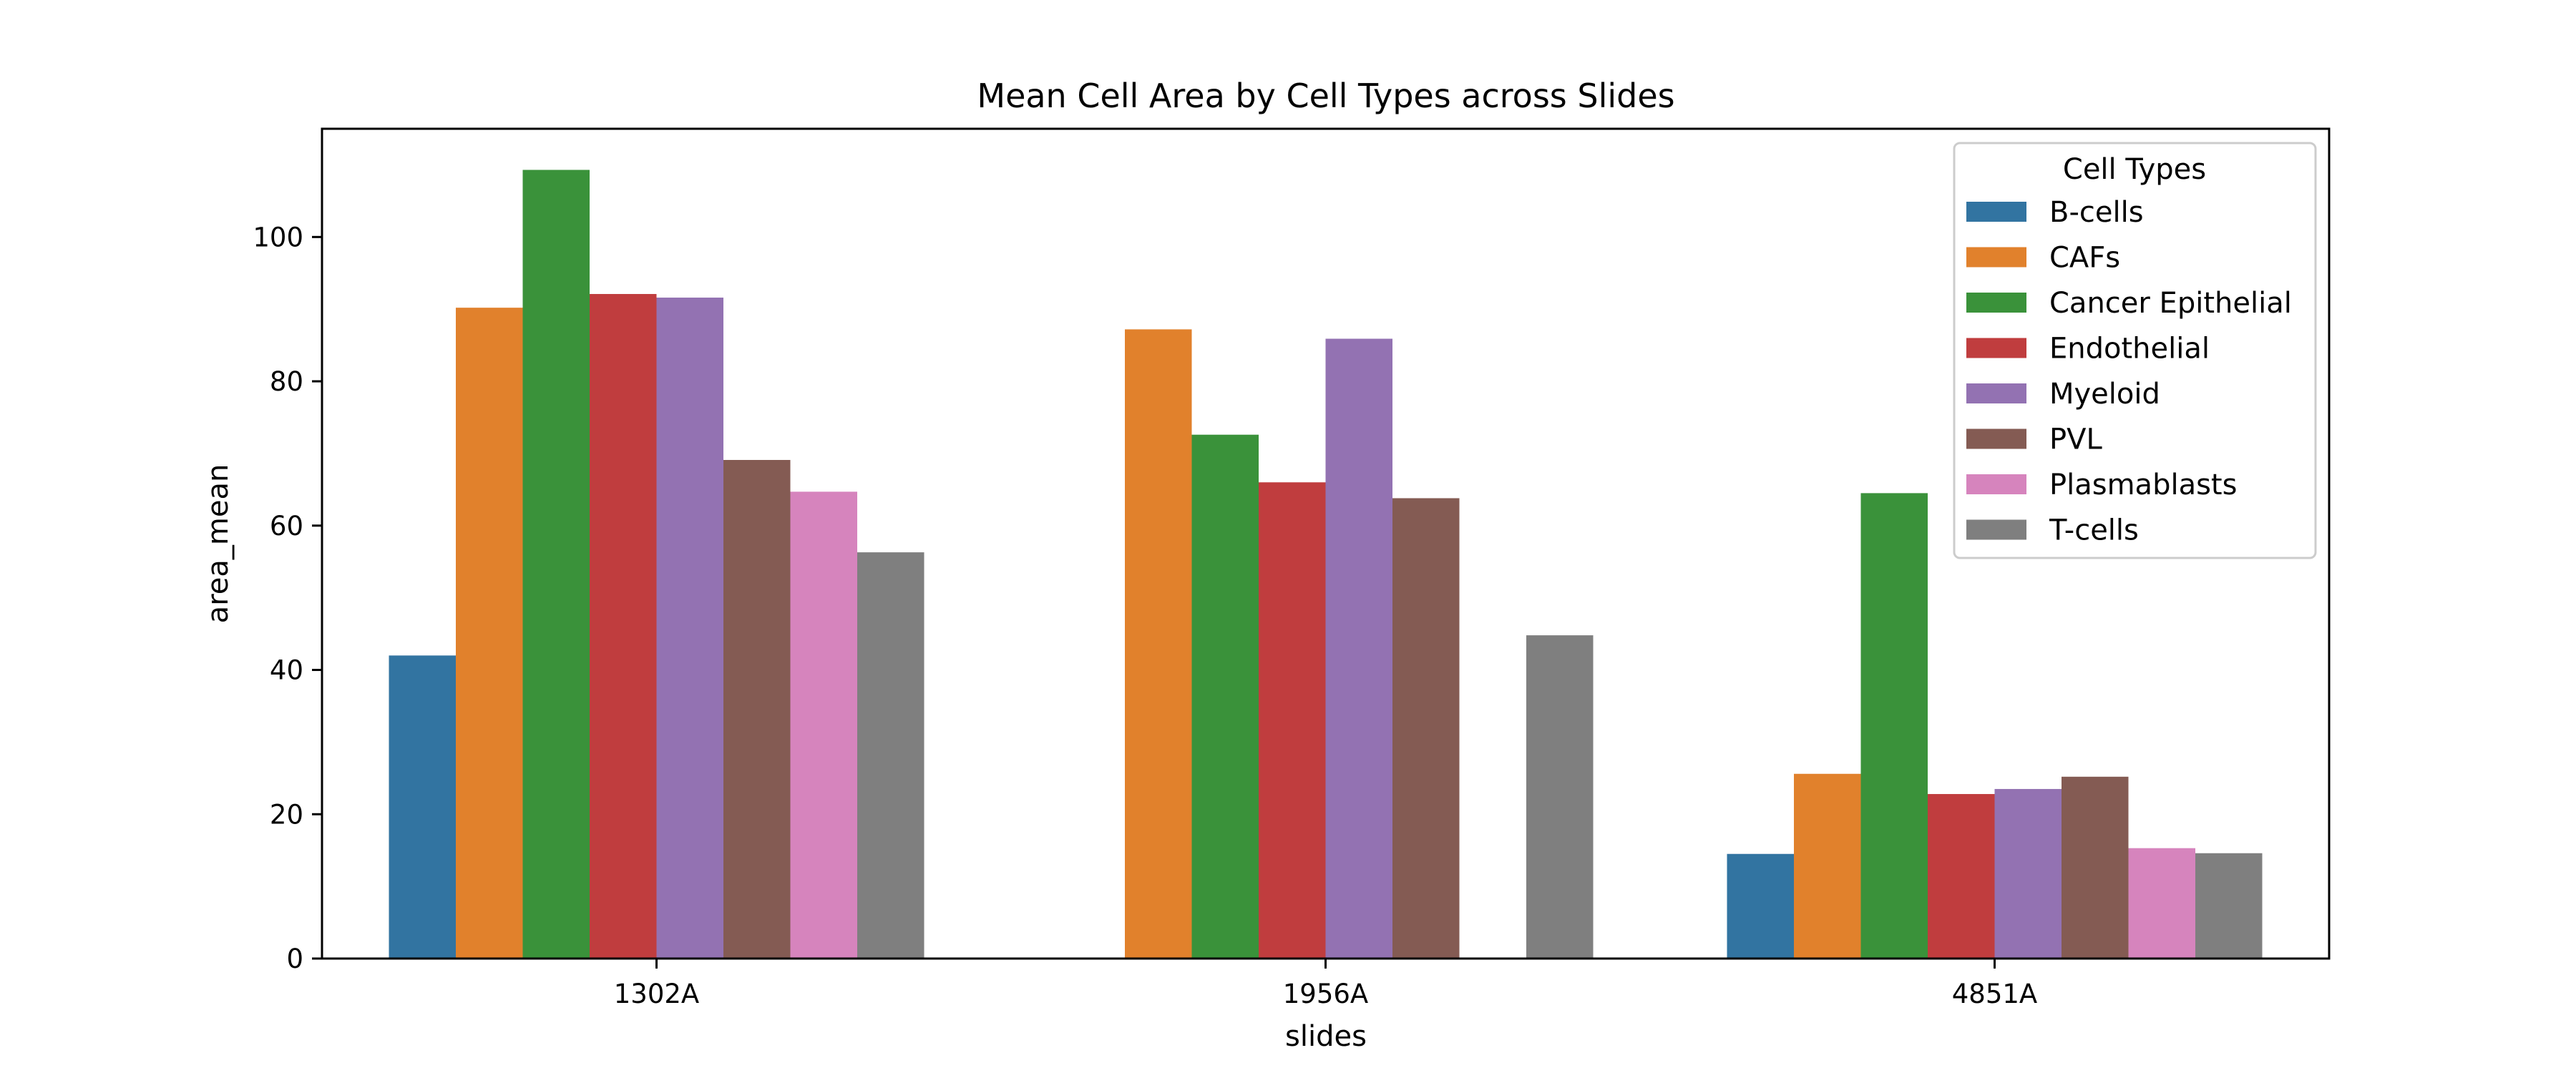  What do you see at coordinates (2170, 303) in the screenshot?
I see `legend-label: Cancer Epithelial` at bounding box center [2170, 303].